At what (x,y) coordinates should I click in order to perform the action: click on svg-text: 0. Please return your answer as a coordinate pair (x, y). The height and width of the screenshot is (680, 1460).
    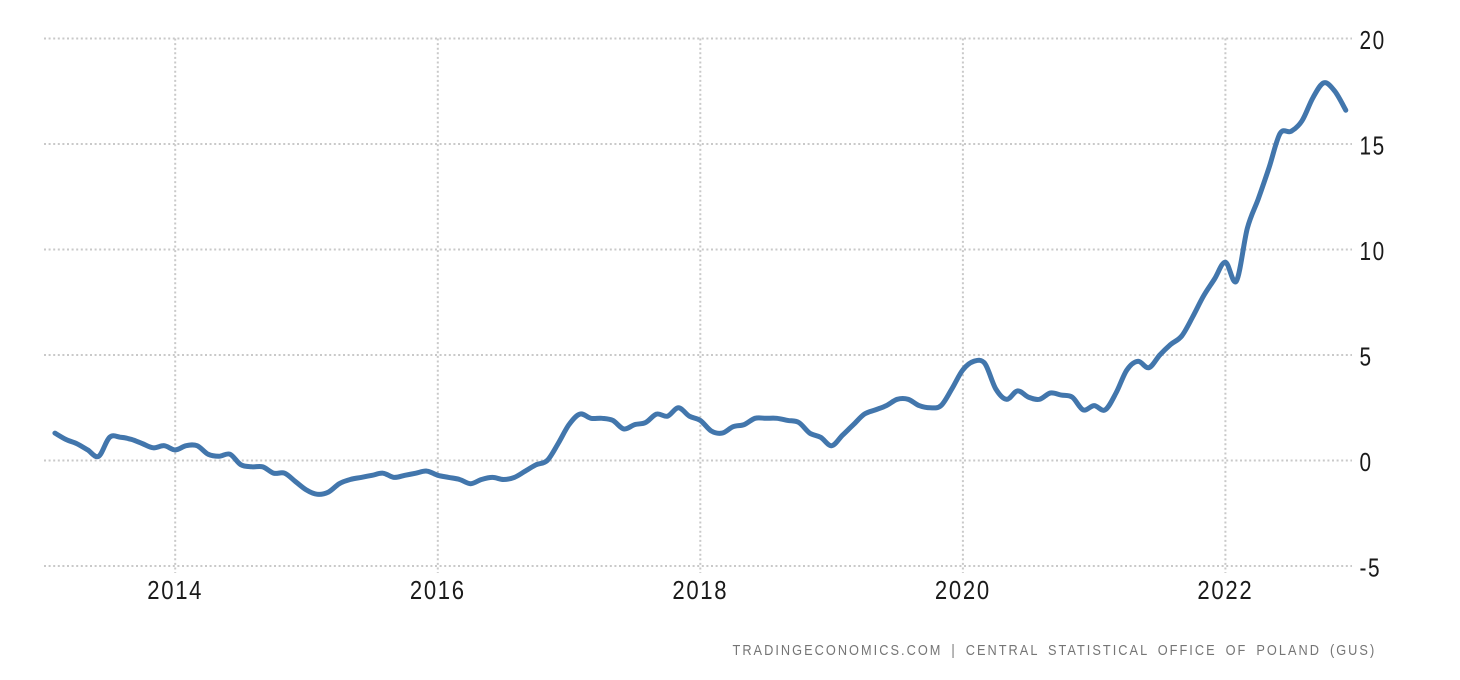
    Looking at the image, I should click on (1366, 462).